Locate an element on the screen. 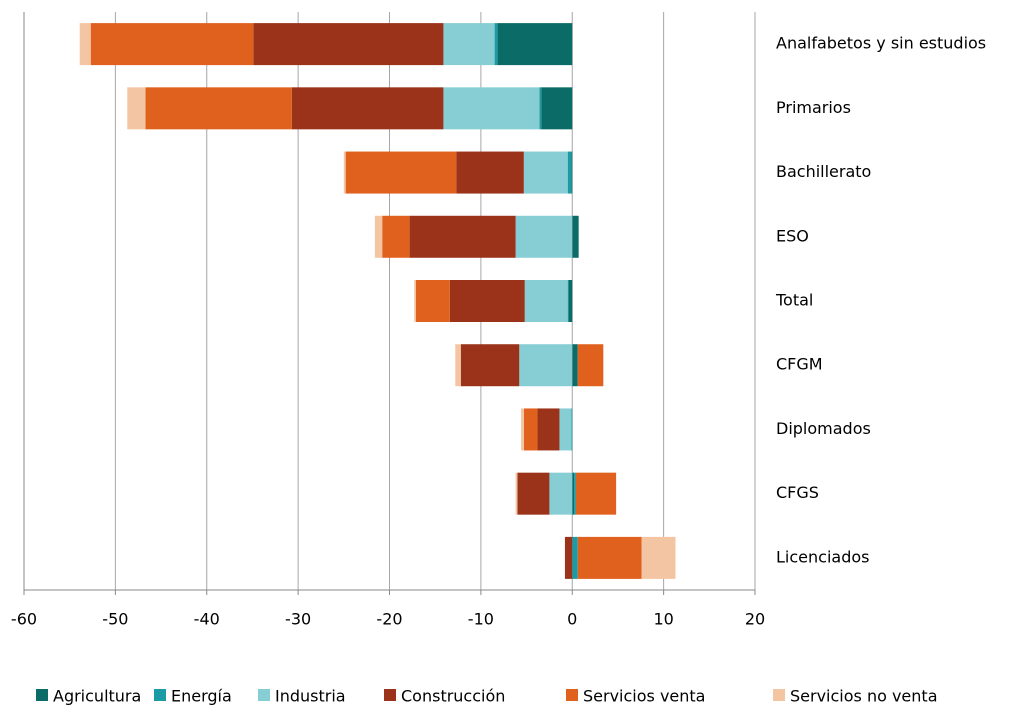  category-label: Licenciados is located at coordinates (822, 556).